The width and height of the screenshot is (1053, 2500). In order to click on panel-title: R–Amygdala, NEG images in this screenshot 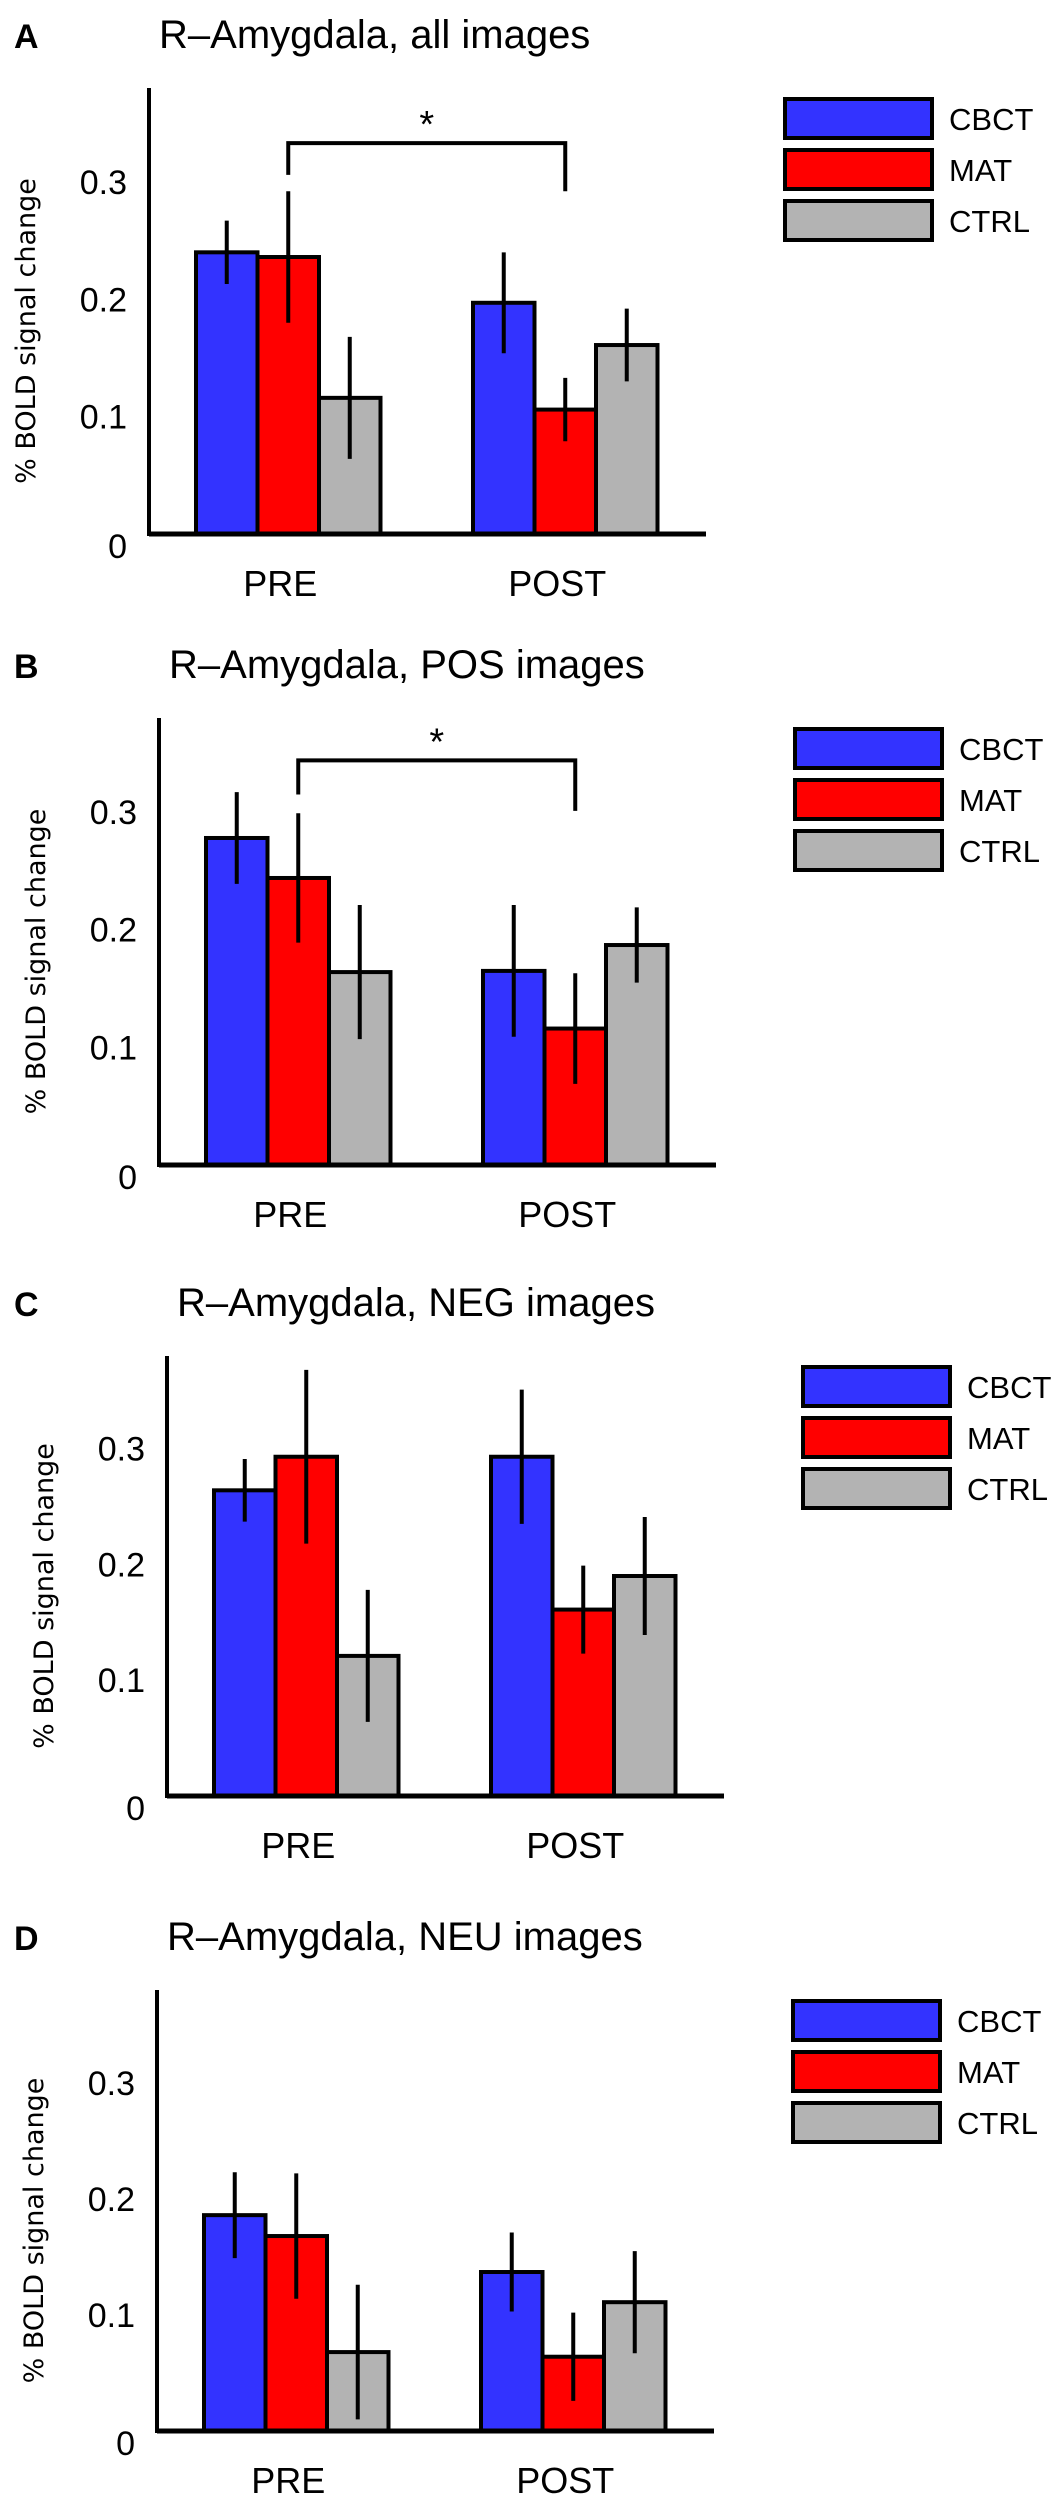, I will do `click(416, 1303)`.